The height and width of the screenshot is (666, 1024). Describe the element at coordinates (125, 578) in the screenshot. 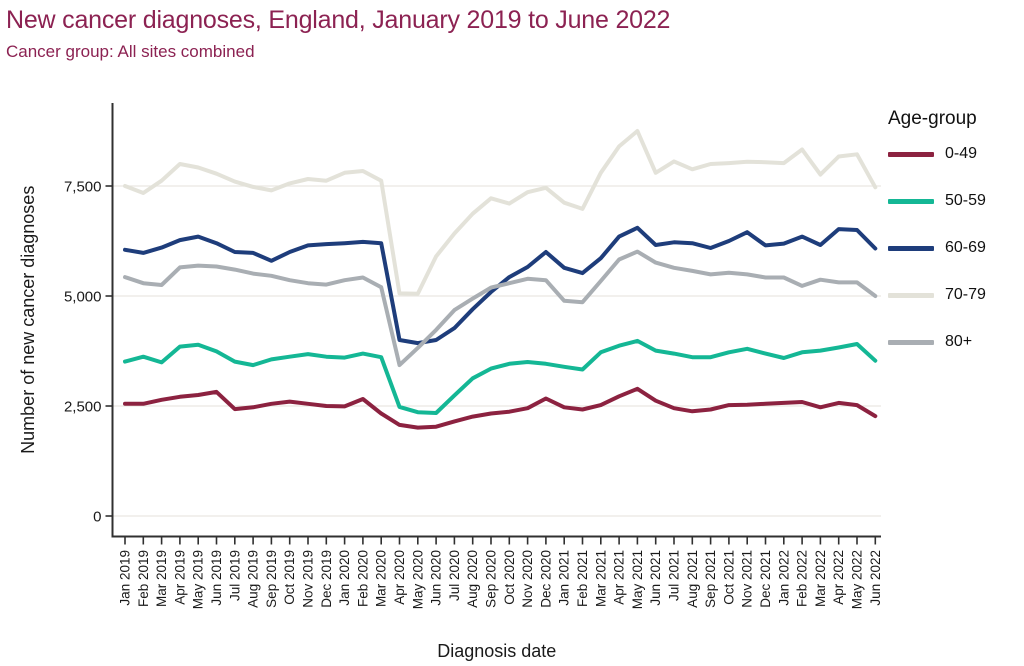

I see `x-tick-label-Jan 2019: Jan 2019` at that location.